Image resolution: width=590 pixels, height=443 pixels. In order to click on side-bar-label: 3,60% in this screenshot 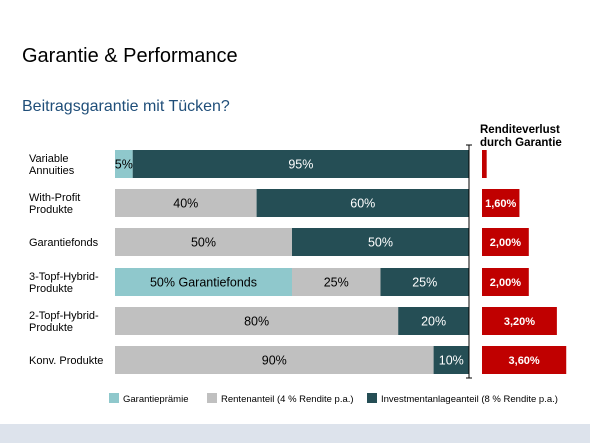, I will do `click(524, 361)`.